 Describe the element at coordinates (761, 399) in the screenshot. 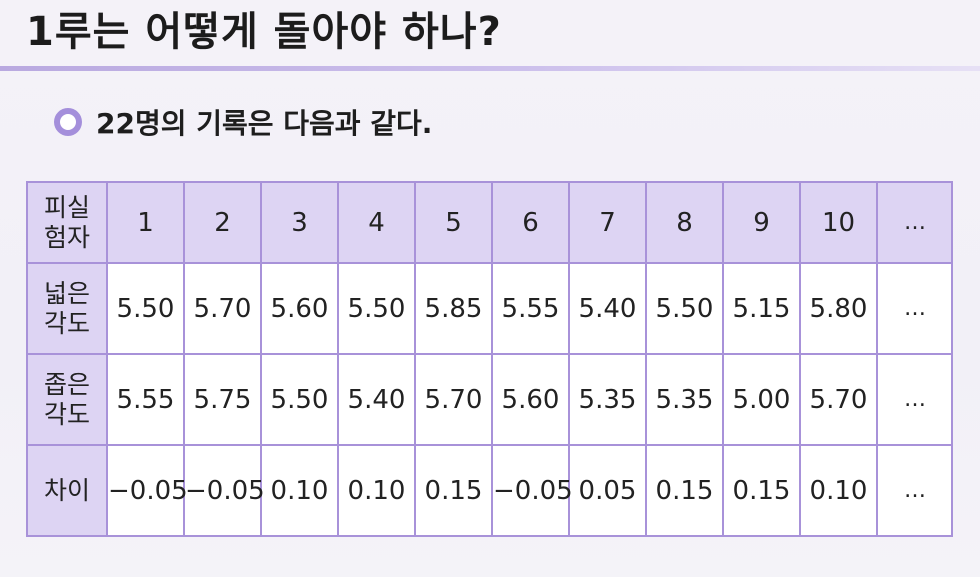

I see `value-cell: 5.00` at that location.